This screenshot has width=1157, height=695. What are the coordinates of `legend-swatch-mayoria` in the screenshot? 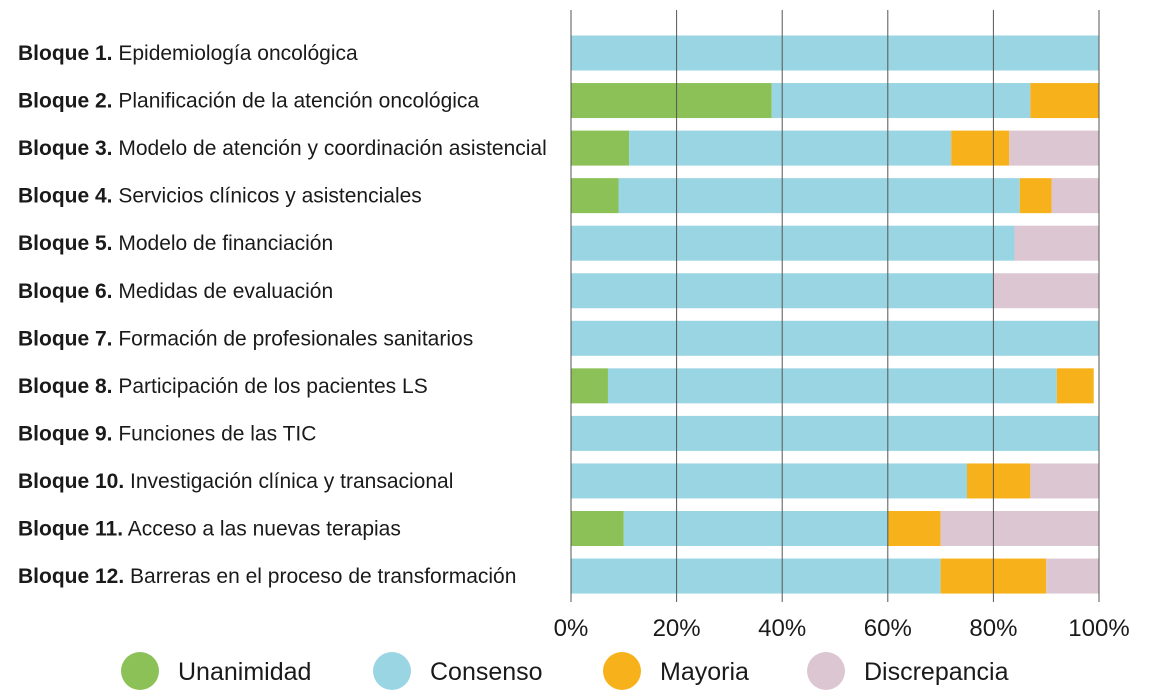 It's located at (622, 671).